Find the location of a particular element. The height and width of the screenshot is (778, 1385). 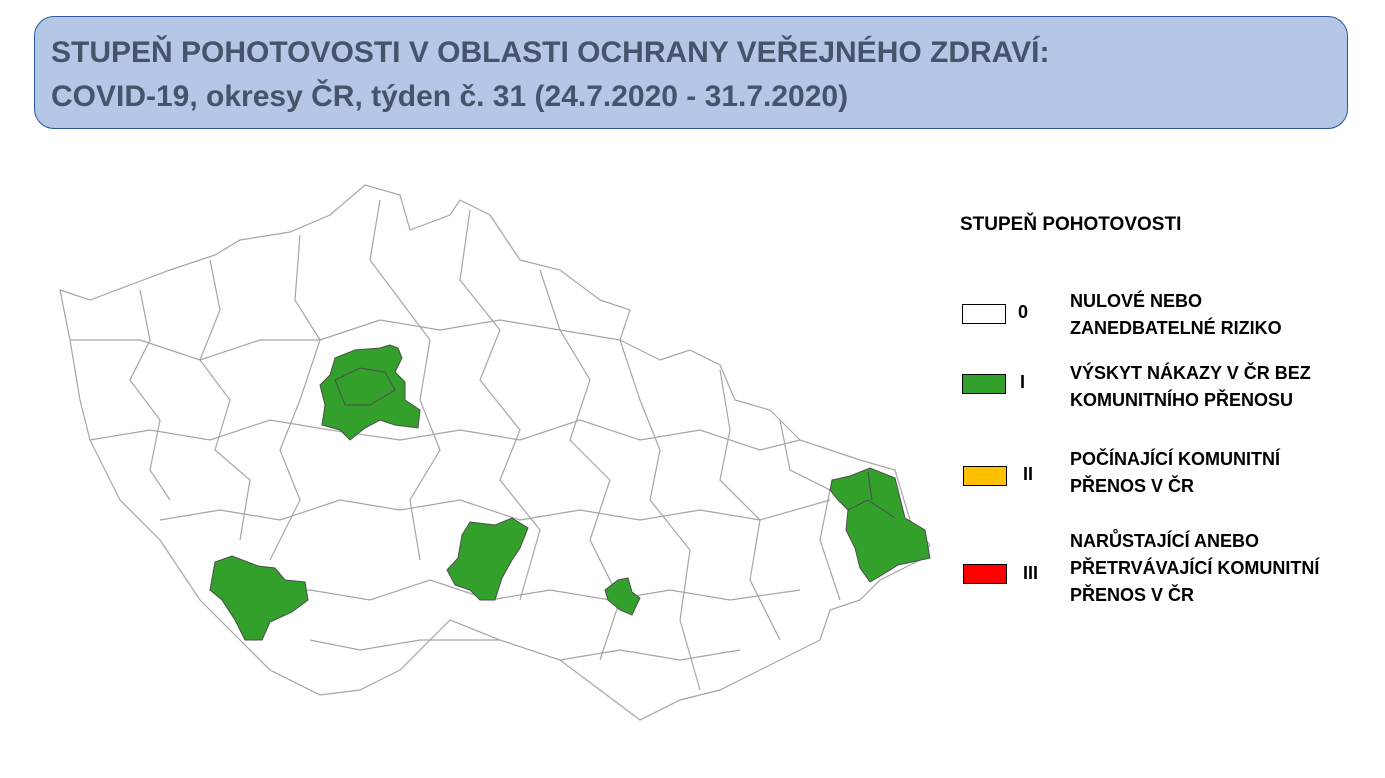

legend-description: NULOVÉ NEBO ZANEDBATELNÉ RIZIKO is located at coordinates (1176, 315).